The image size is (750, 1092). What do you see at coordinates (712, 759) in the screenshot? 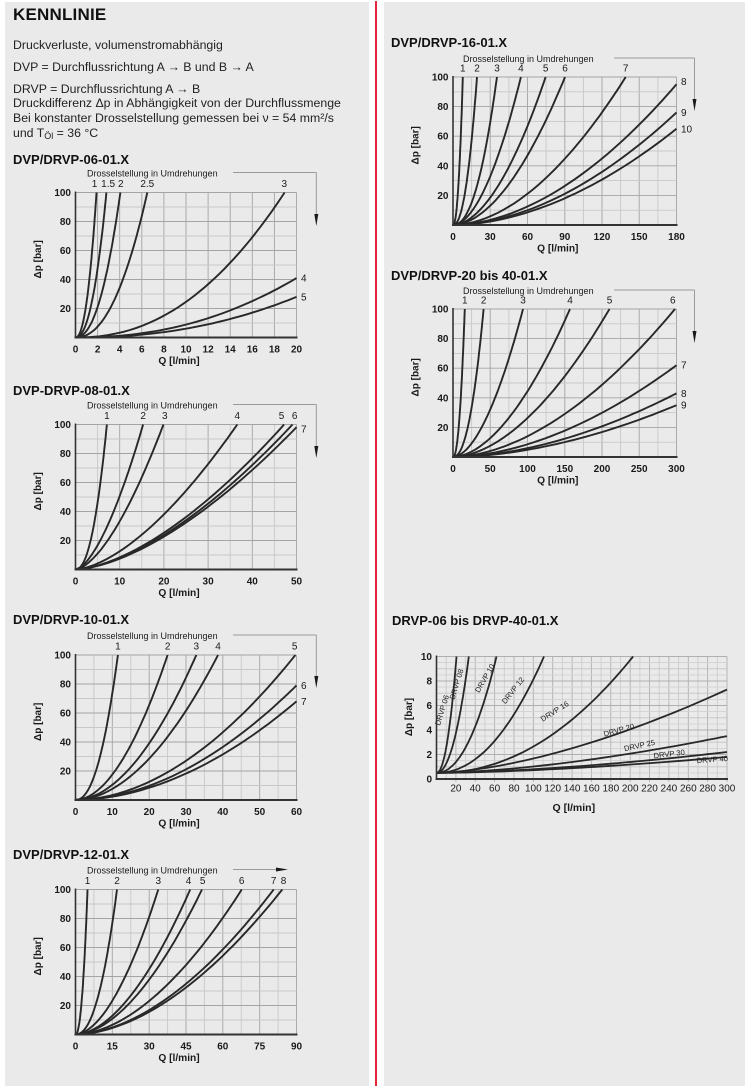
I see `svg-text: DRVP 40` at bounding box center [712, 759].